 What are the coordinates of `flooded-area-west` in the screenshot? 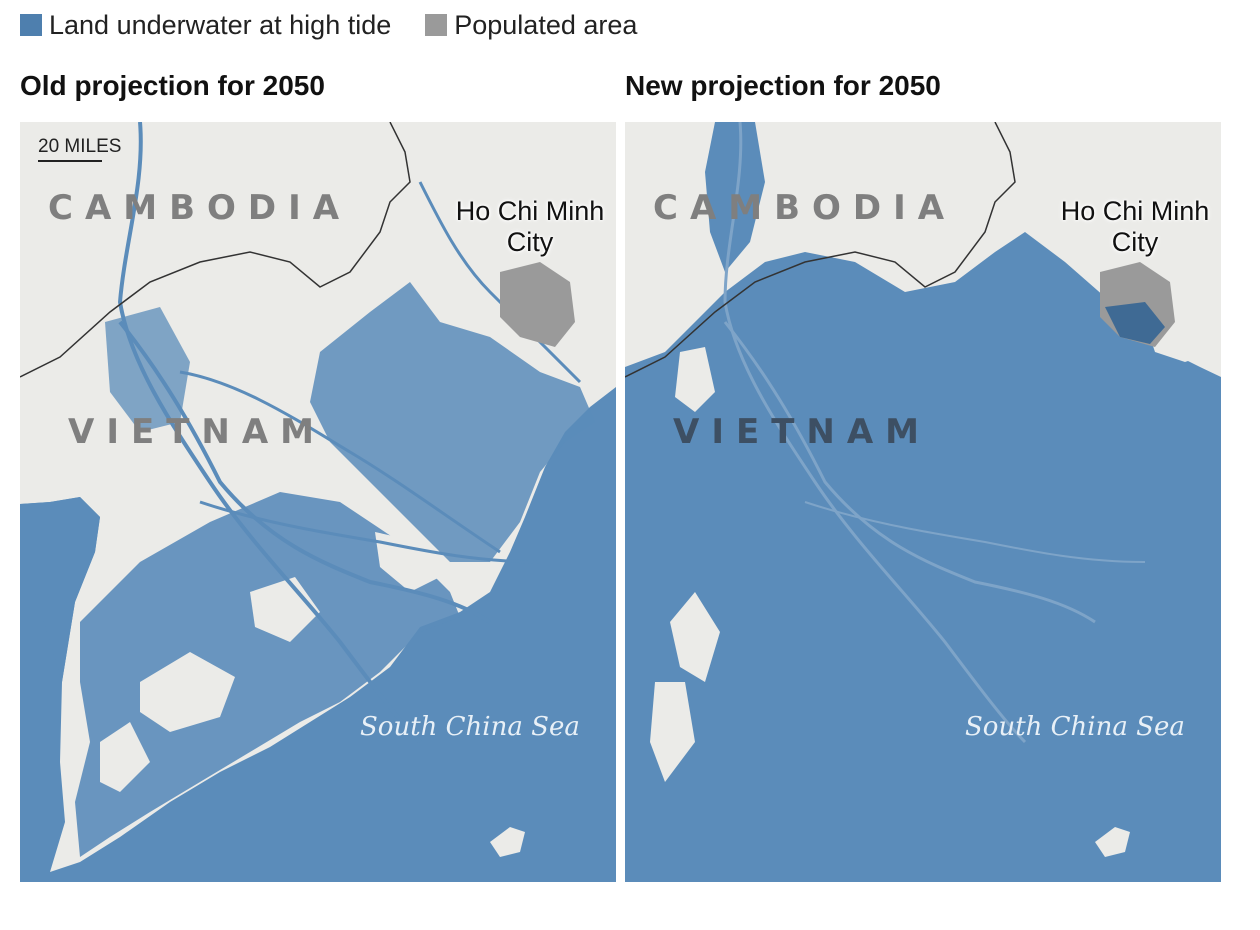 It's located at (147, 369).